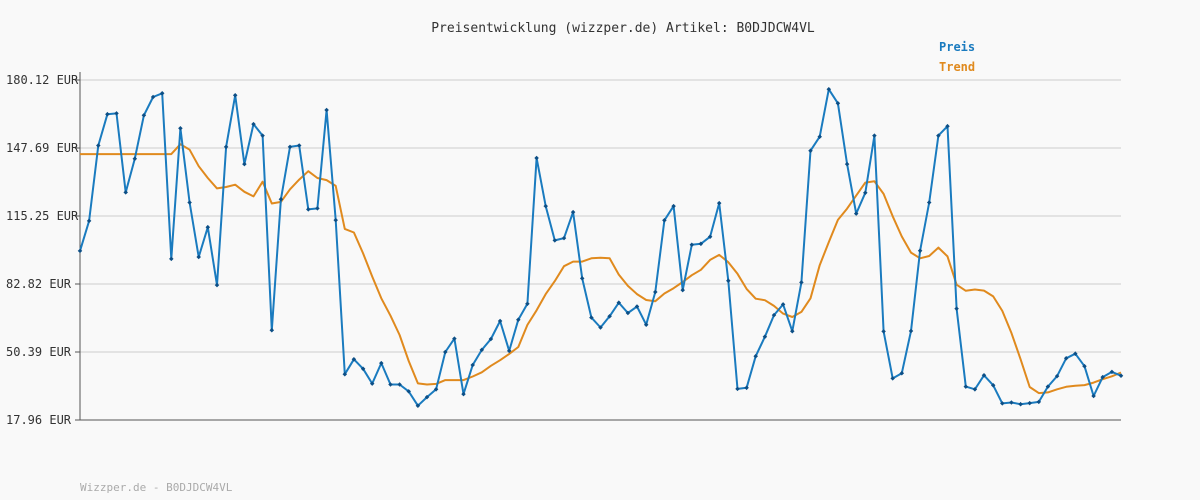  Describe the element at coordinates (39, 284) in the screenshot. I see `y-tick-label: 82.82 EUR` at that location.